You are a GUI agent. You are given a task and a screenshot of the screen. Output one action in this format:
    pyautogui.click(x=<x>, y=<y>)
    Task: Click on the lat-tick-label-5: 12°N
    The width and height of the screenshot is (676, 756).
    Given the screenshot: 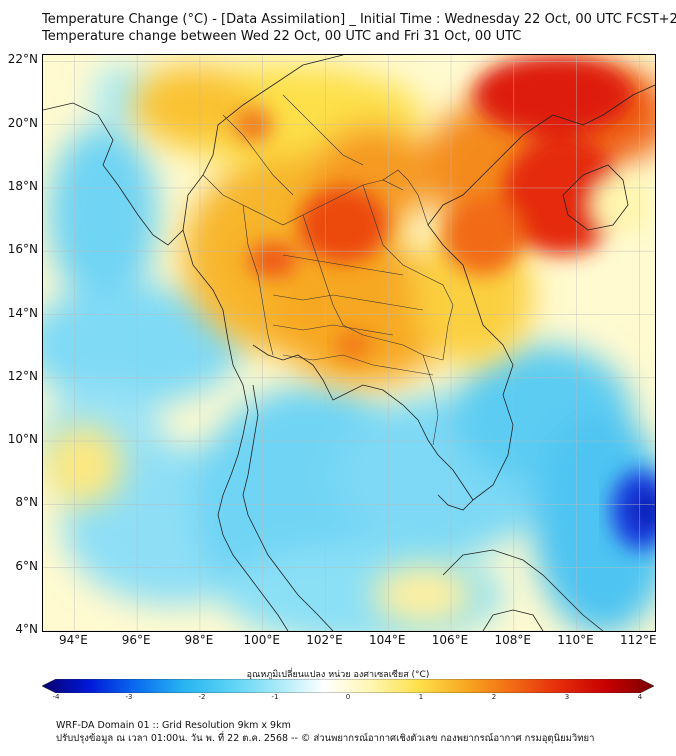 What is the action you would take?
    pyautogui.click(x=22, y=375)
    